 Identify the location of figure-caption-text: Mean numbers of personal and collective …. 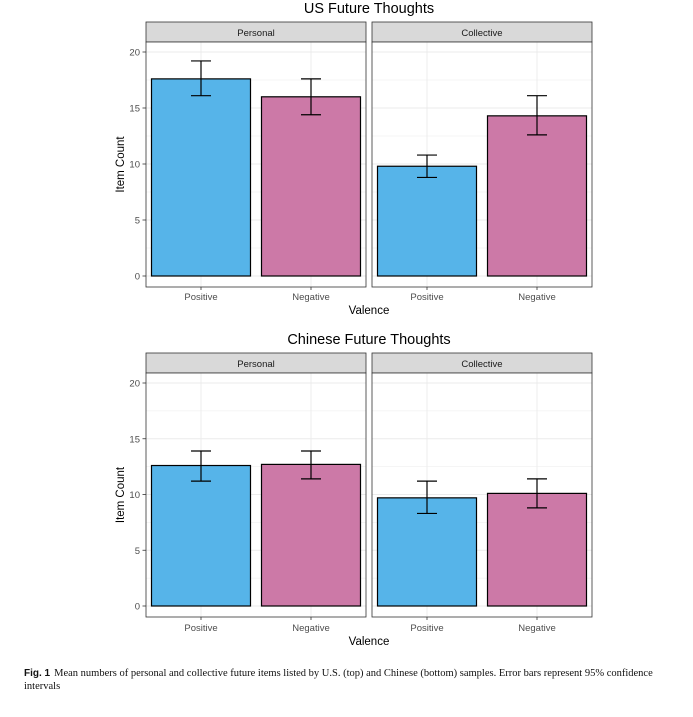
(338, 680).